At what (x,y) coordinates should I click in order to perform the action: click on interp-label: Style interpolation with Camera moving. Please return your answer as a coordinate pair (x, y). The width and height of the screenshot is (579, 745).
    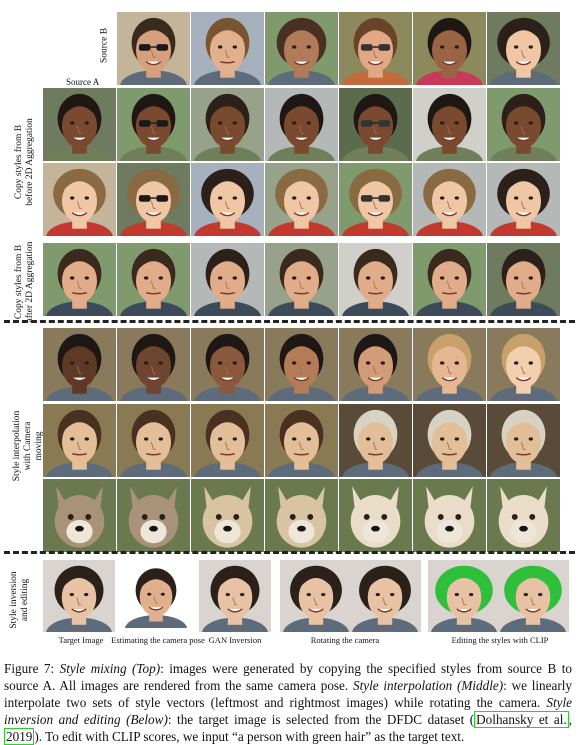
    Looking at the image, I should click on (28, 446).